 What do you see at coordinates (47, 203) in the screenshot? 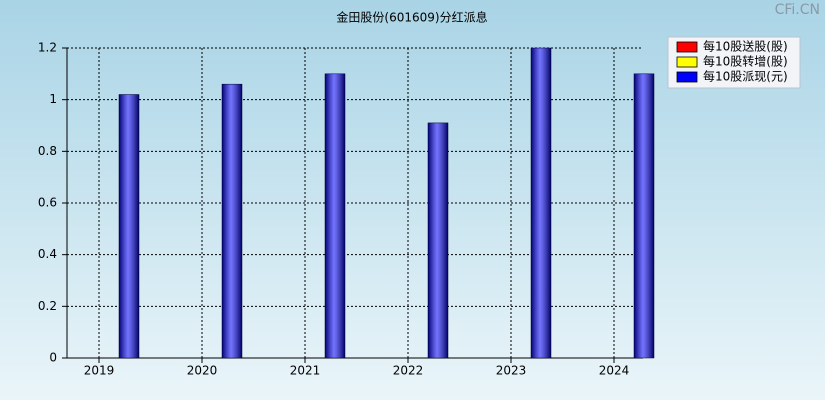
I see `y-tick-label: 0.6` at bounding box center [47, 203].